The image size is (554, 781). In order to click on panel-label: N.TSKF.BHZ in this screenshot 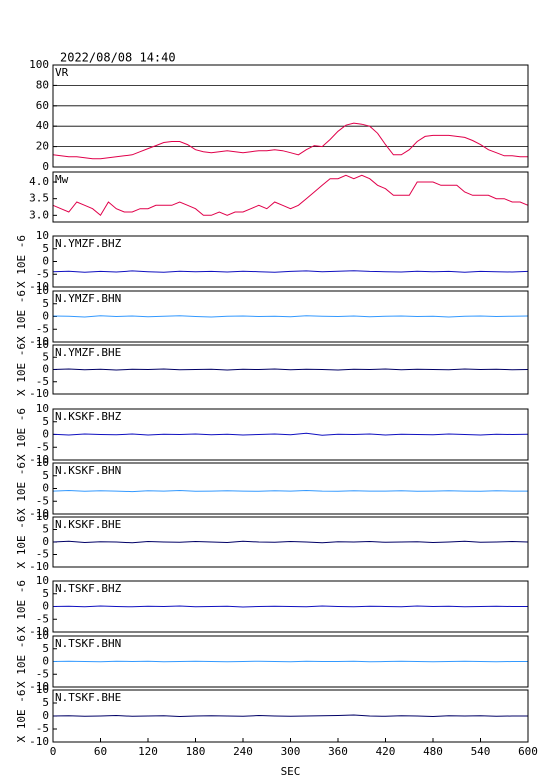, I will do `click(88, 588)`.